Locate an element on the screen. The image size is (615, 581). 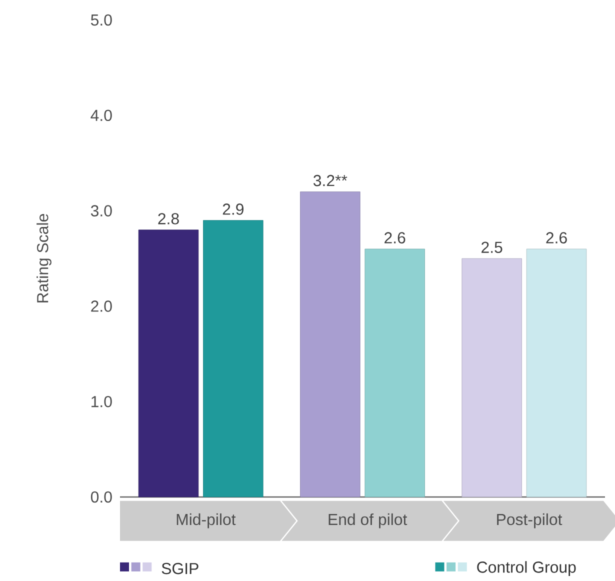
y-tick-label: 2.0 is located at coordinates (101, 306).